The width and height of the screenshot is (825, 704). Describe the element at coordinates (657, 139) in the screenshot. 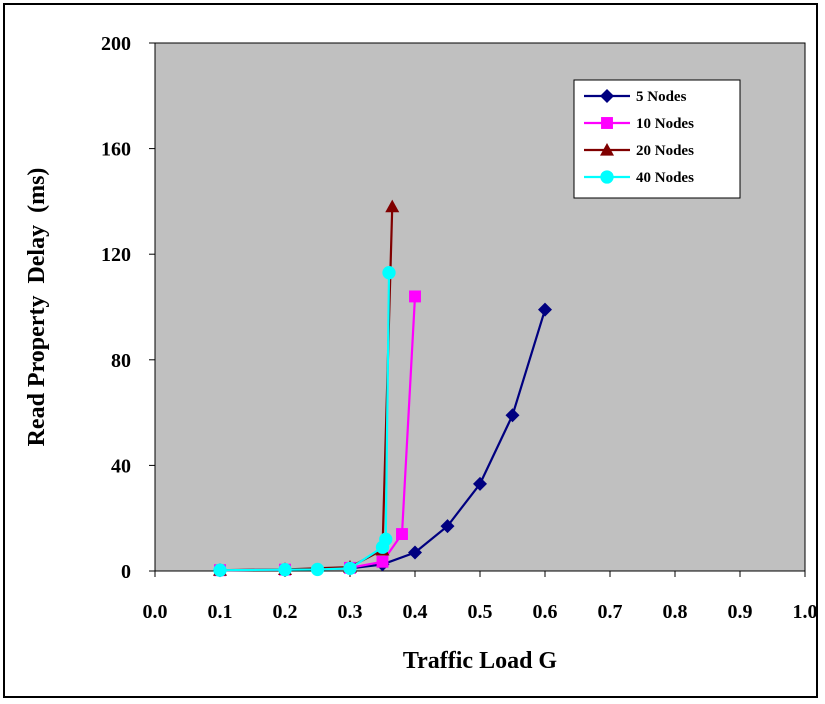

I see `legend: 5 Nodes 10 Nodes 20 Nodes 40 Nodes` at that location.